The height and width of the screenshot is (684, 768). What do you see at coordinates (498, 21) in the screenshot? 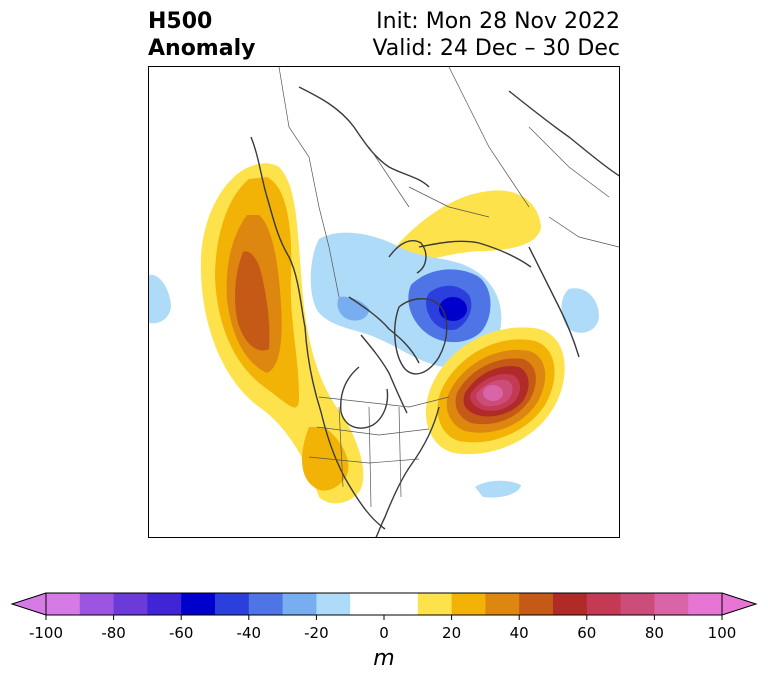
I see `init-date: Init: Mon 28 Nov 2022` at bounding box center [498, 21].